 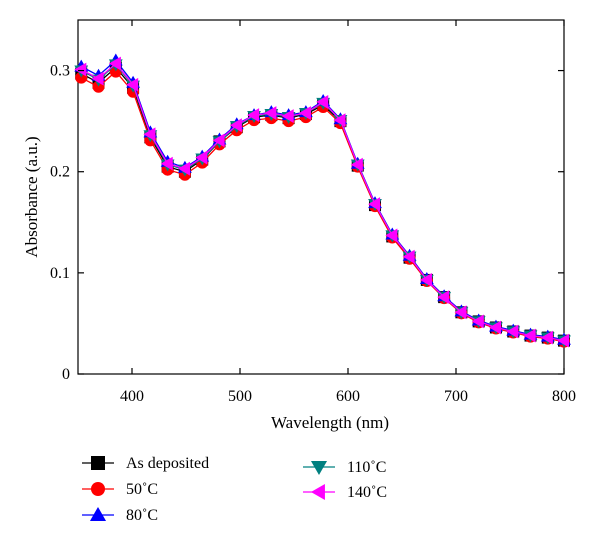 What do you see at coordinates (60, 273) in the screenshot?
I see `y-tick-label: 0.1` at bounding box center [60, 273].